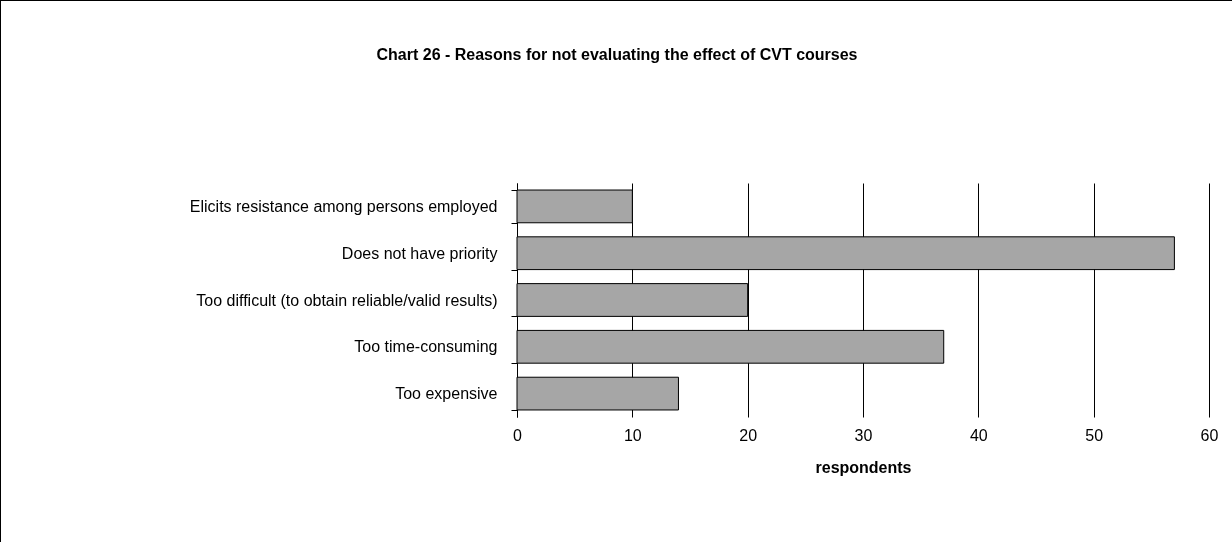 Image resolution: width=1232 pixels, height=542 pixels. I want to click on x-tick-label: 50, so click(1094, 435).